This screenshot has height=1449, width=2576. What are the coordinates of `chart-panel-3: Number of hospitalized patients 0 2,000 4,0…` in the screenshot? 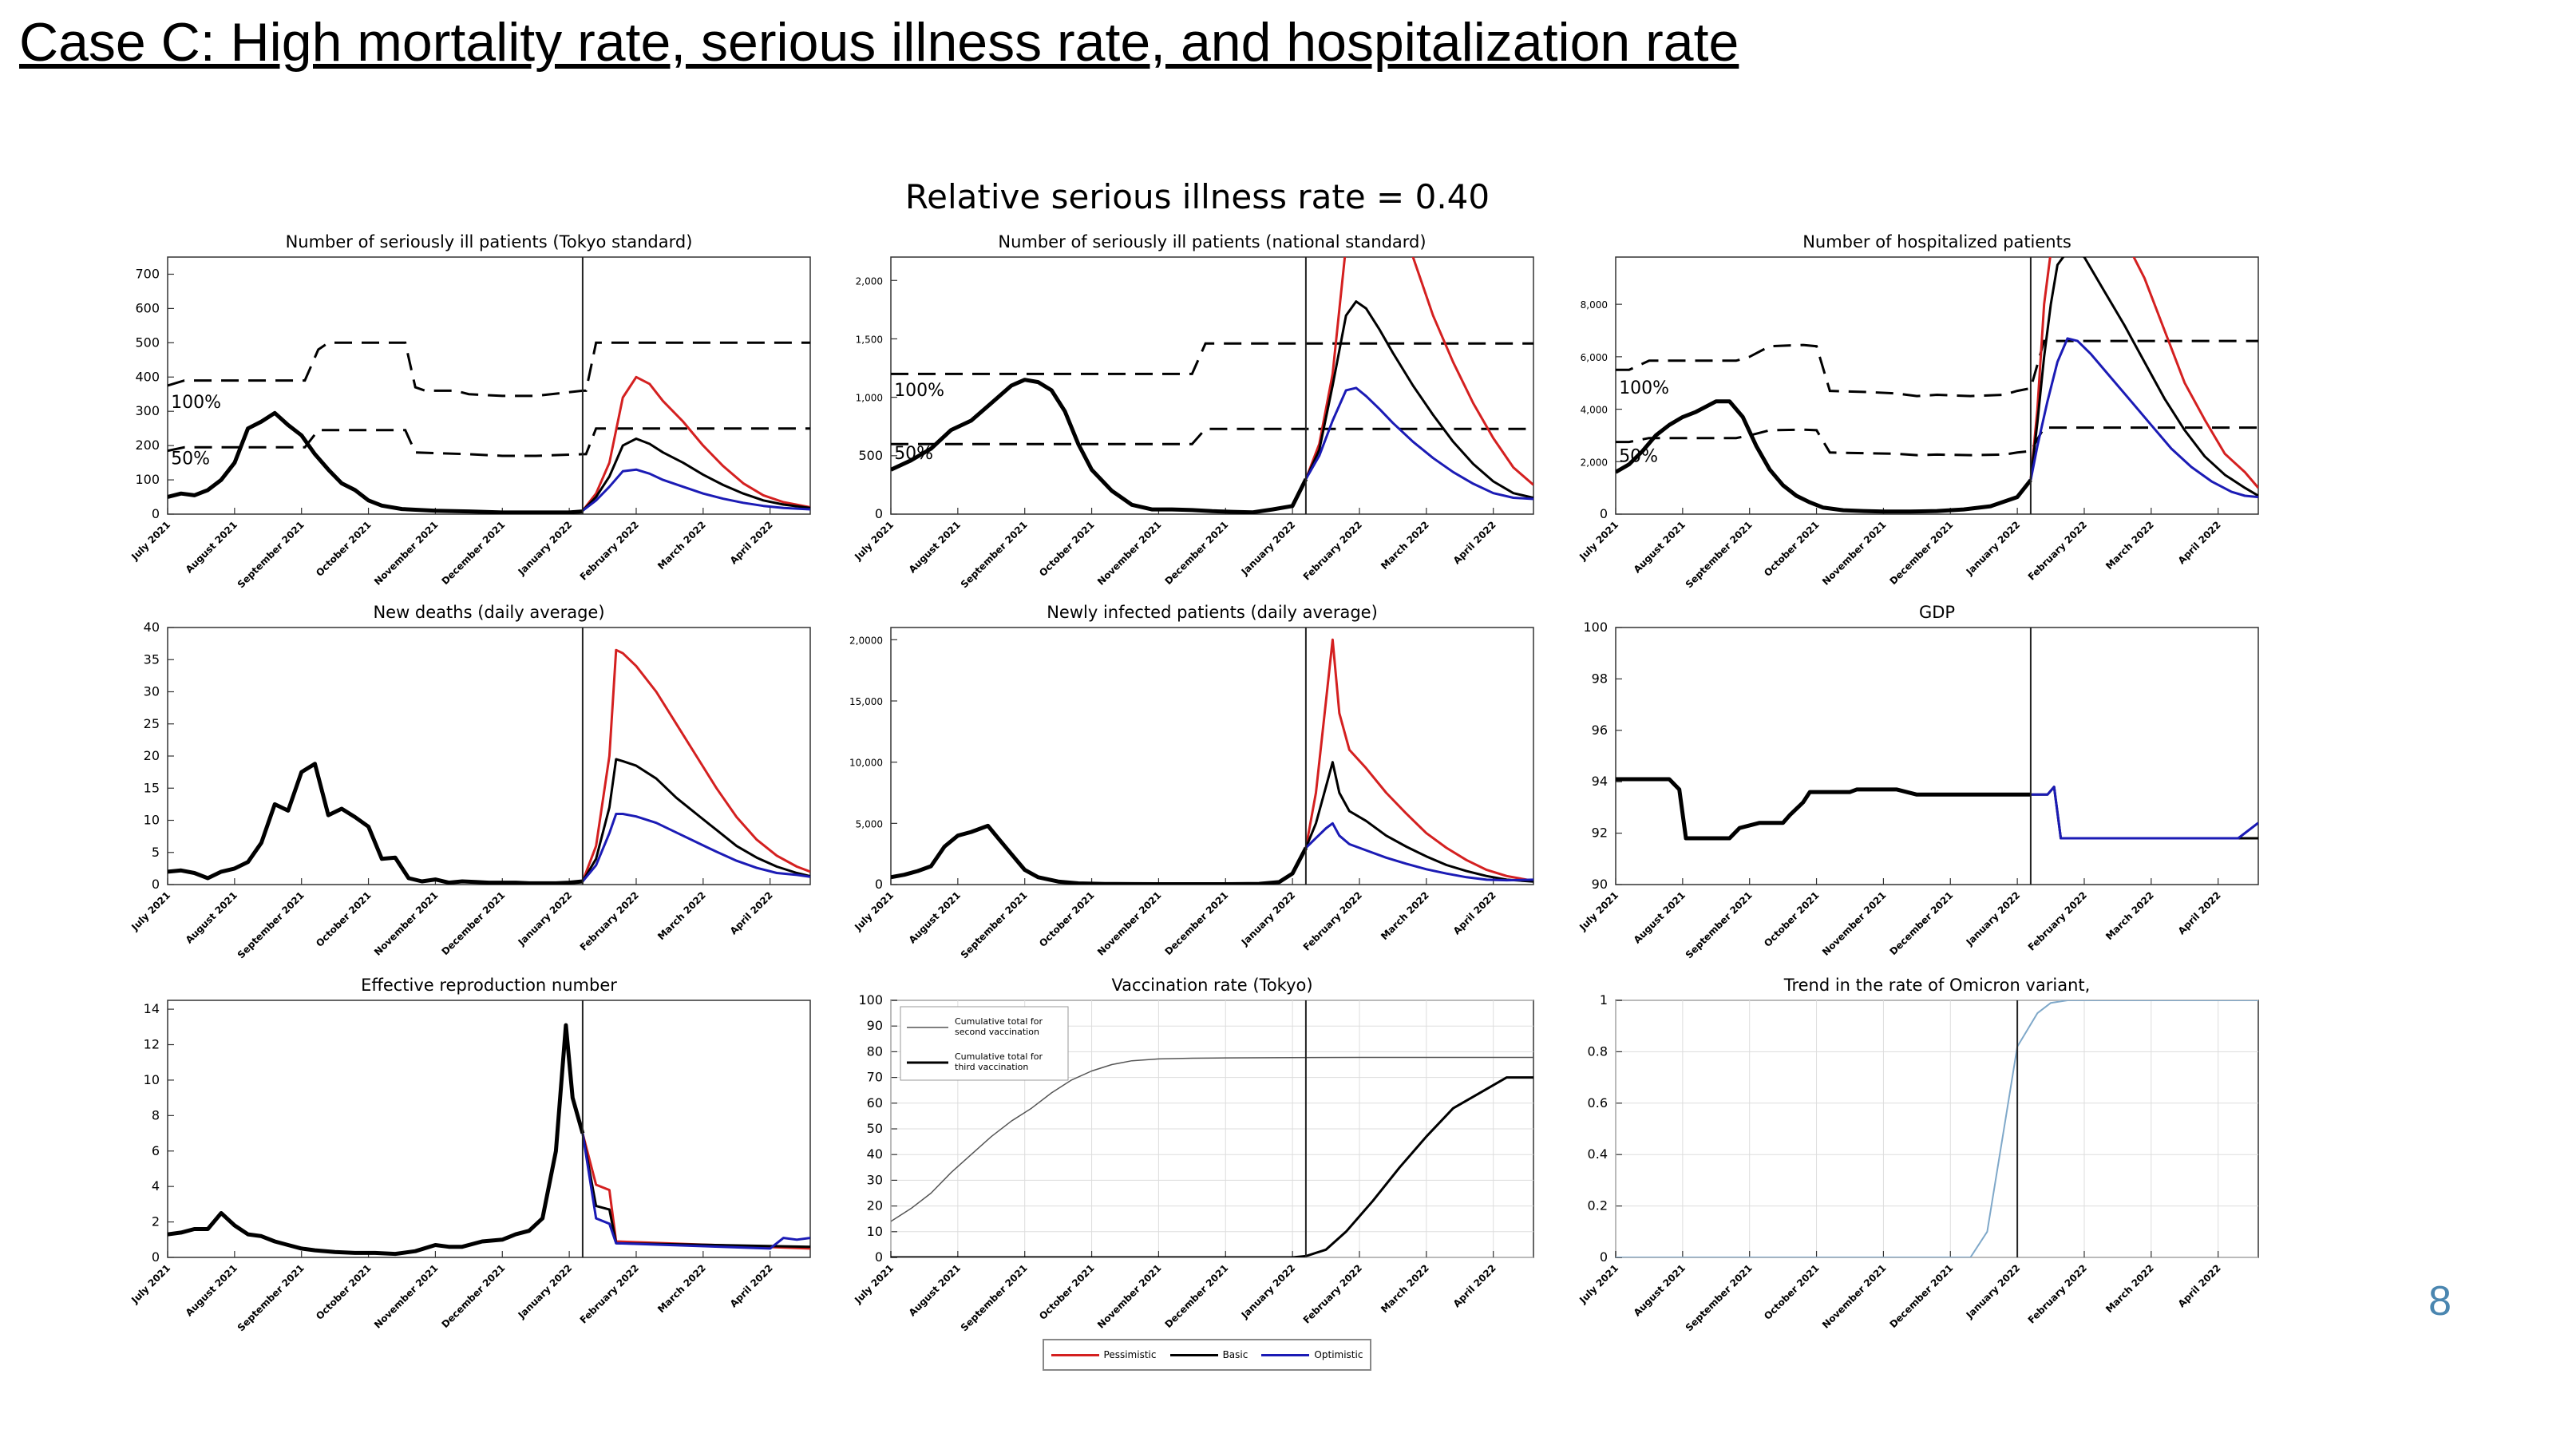 It's located at (1918, 411).